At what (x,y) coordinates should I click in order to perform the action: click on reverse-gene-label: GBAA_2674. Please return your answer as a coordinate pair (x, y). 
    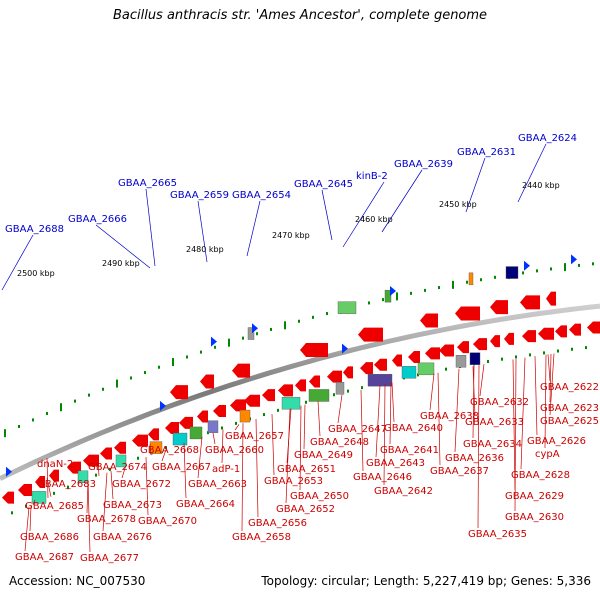
    Looking at the image, I should click on (117, 467).